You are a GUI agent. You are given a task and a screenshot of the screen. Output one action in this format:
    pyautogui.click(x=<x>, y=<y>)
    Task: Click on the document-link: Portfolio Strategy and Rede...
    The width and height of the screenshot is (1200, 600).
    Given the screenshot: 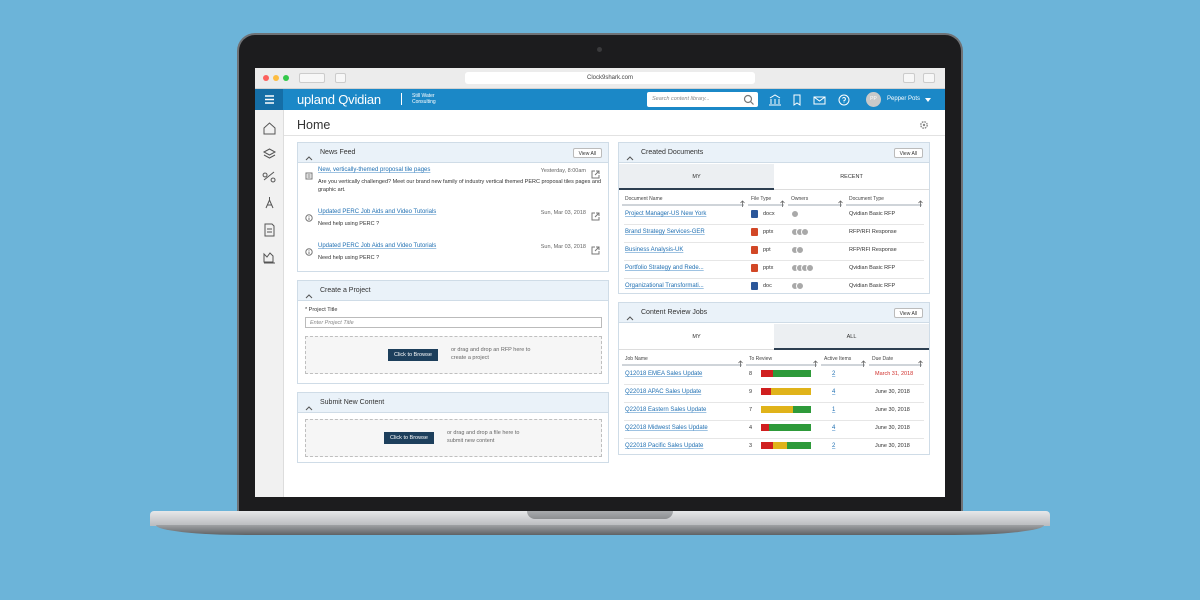 What is the action you would take?
    pyautogui.click(x=664, y=268)
    